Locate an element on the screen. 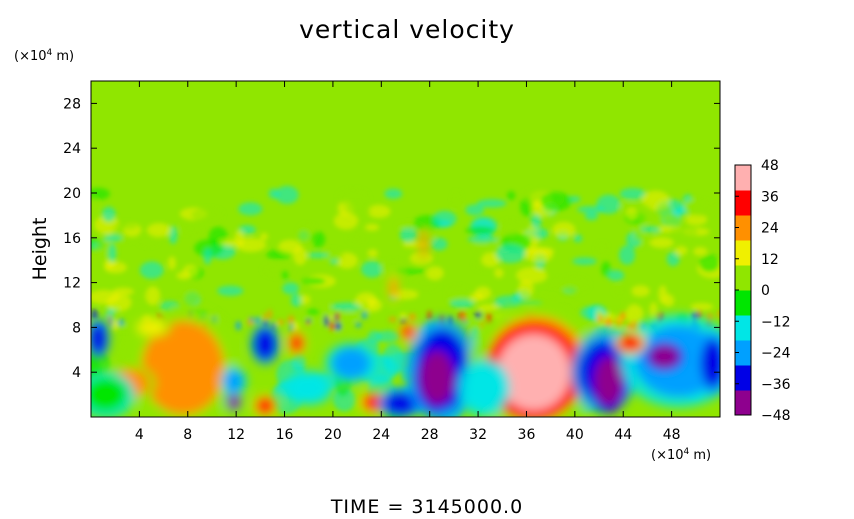 Image resolution: width=854 pixels, height=519 pixels. colorbar-tick-label: −24 is located at coordinates (776, 354).